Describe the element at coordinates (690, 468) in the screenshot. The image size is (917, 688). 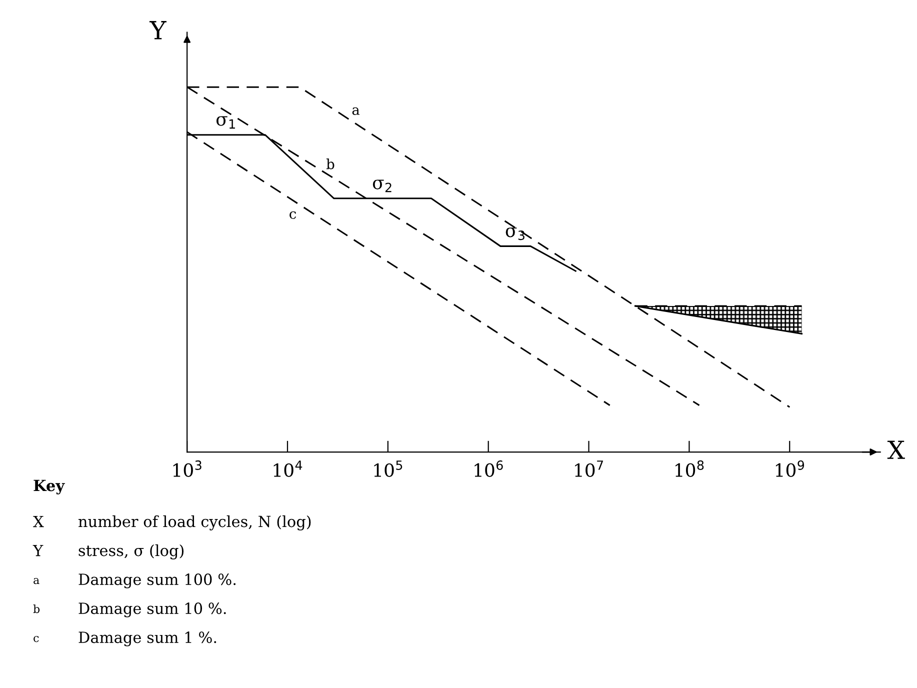
I see `x-tick-label: 10$^{8}$` at that location.